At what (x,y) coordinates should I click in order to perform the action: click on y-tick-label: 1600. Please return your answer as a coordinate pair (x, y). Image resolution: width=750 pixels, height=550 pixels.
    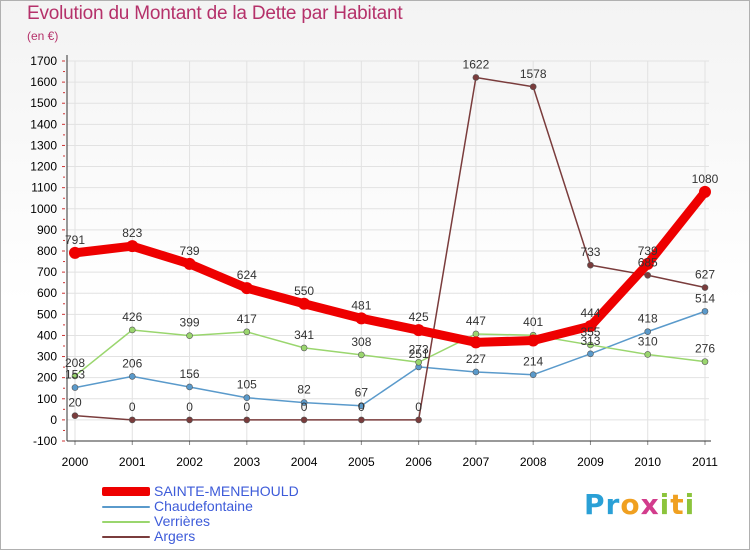
    Looking at the image, I should click on (43, 82).